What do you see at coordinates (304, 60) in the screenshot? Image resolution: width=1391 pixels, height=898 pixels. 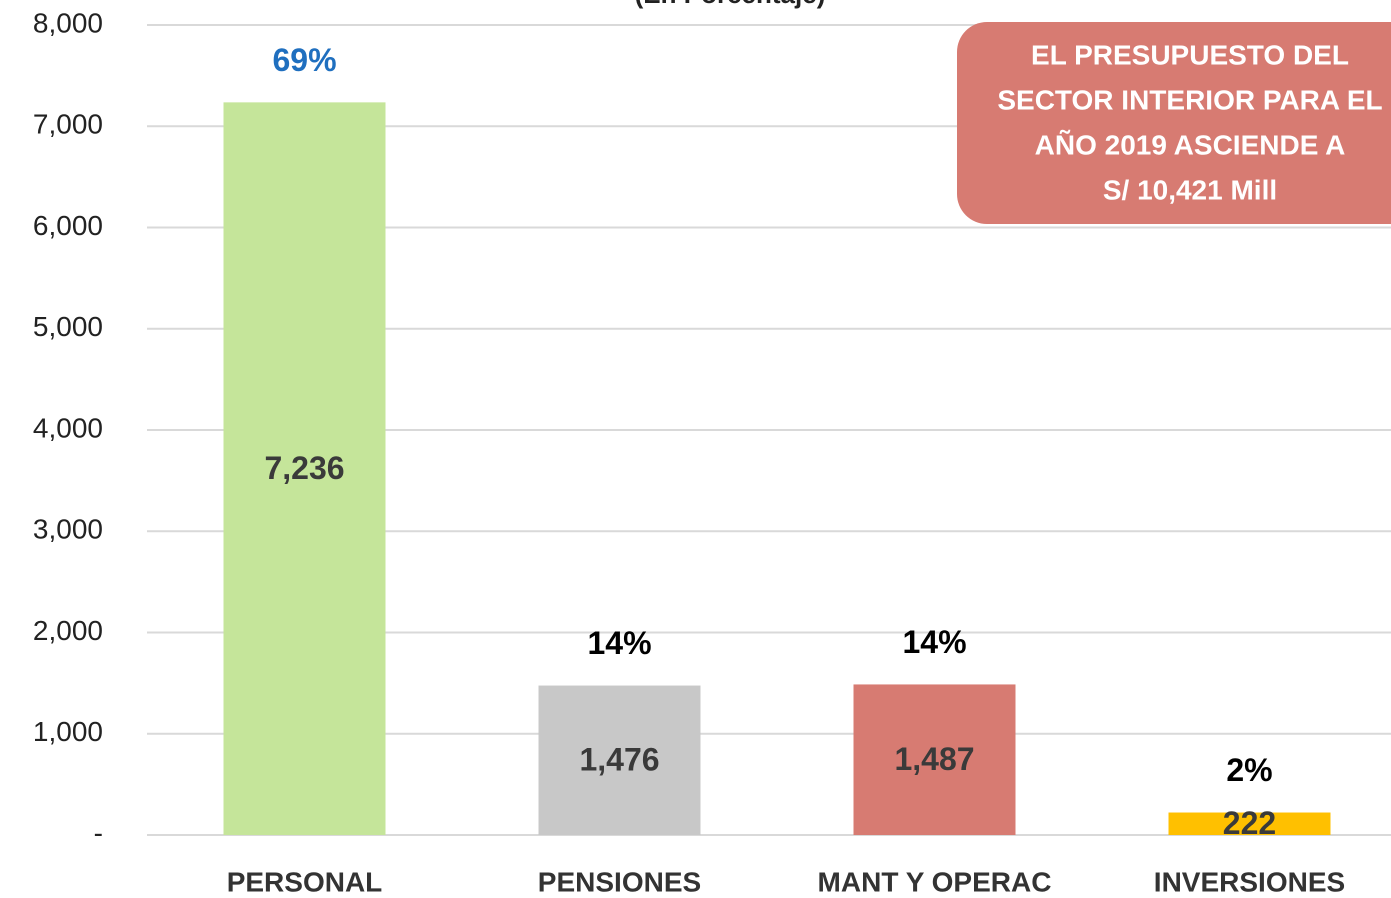 I see `share-label: 69%` at bounding box center [304, 60].